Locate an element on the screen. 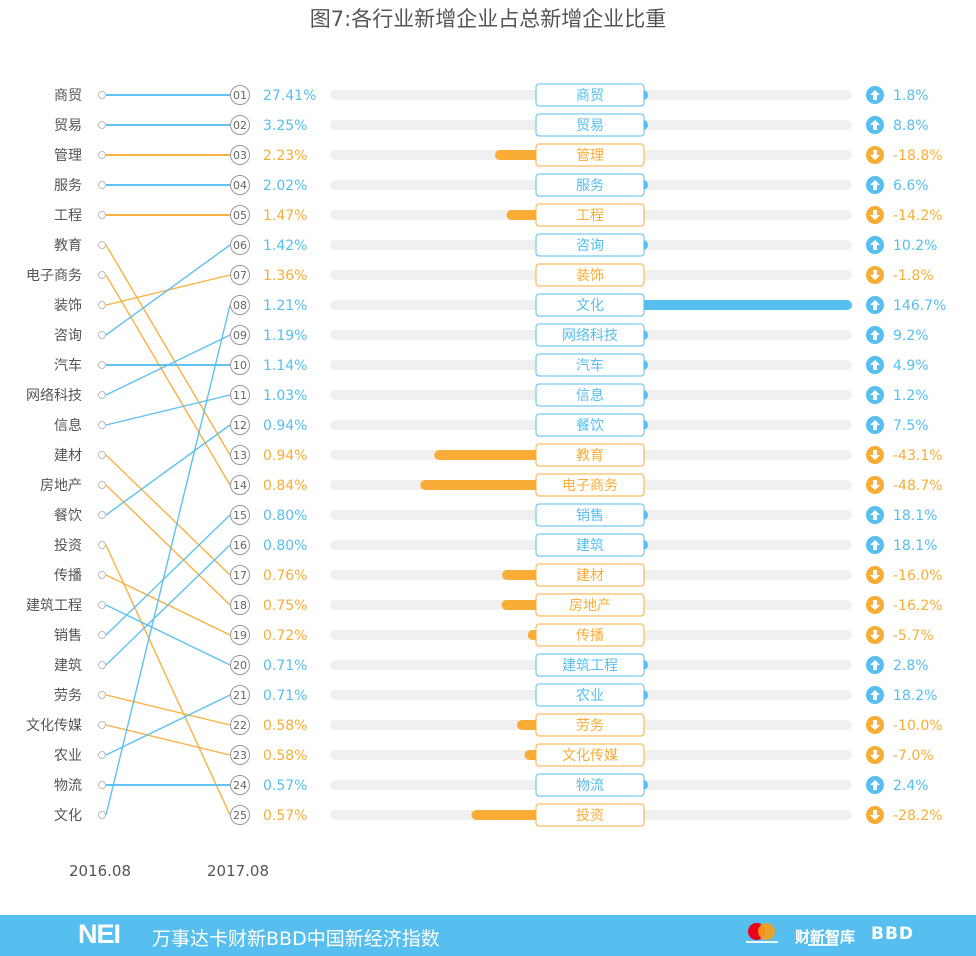 Image resolution: width=976 pixels, height=956 pixels. share-label: 3.25% is located at coordinates (285, 126).